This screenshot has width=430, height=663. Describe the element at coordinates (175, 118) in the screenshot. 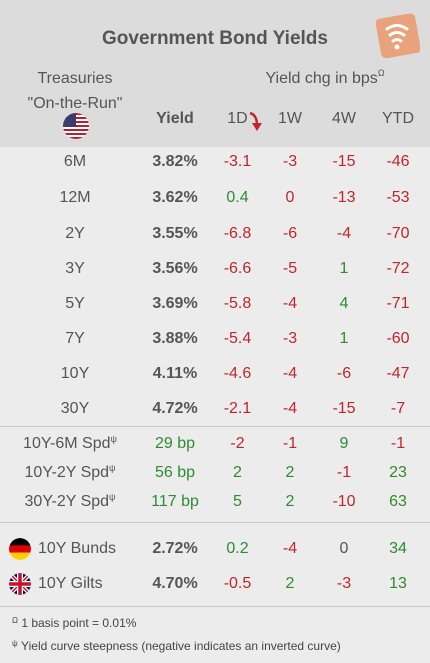

I see `yield-column-header: Yield` at that location.